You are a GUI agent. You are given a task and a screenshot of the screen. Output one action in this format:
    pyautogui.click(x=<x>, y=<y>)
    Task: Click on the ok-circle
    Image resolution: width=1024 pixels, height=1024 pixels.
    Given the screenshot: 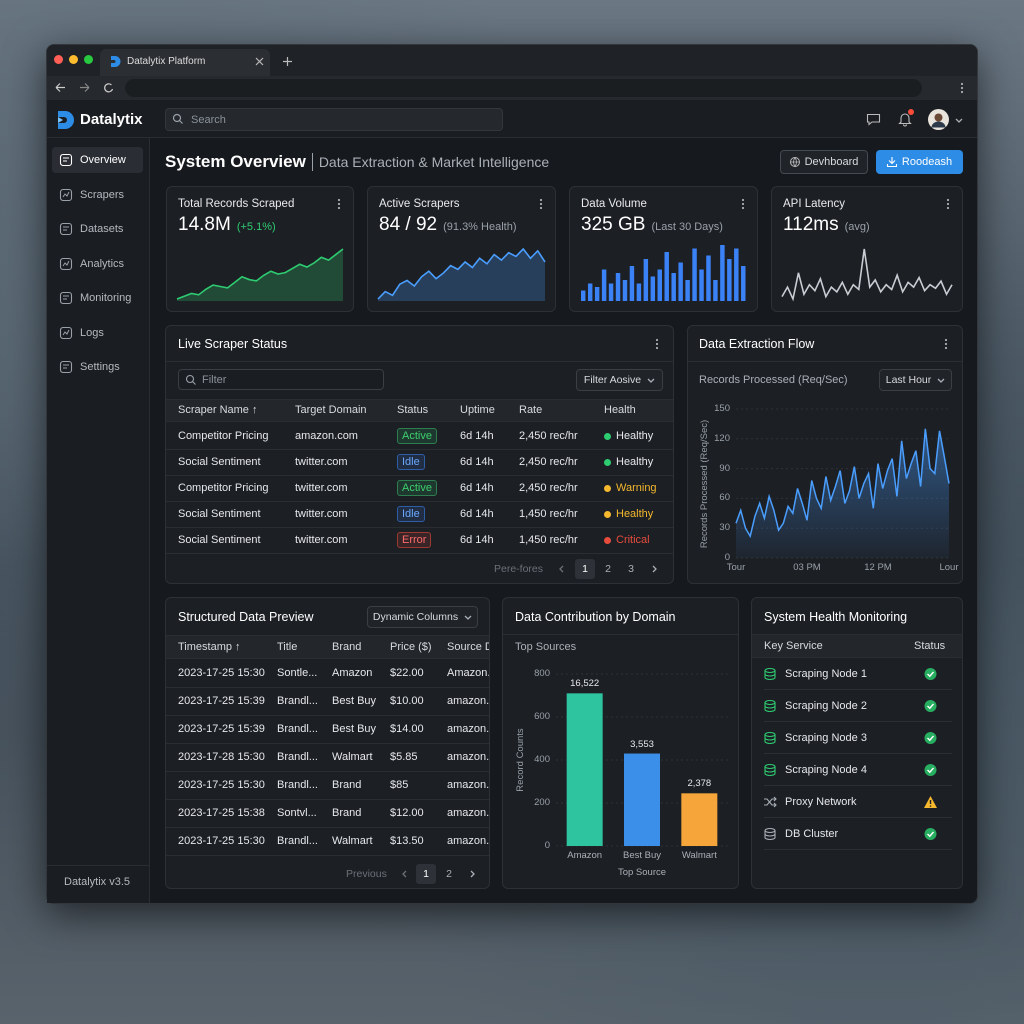 What is the action you would take?
    pyautogui.click(x=930, y=770)
    